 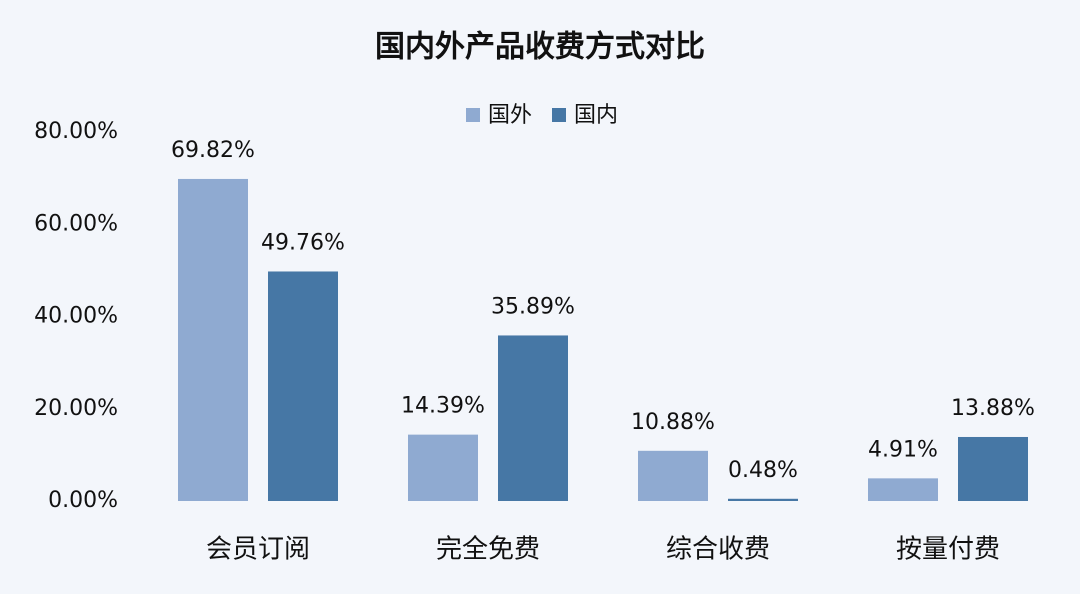 What do you see at coordinates (76, 223) in the screenshot?
I see `y-tick-label: 60.00%` at bounding box center [76, 223].